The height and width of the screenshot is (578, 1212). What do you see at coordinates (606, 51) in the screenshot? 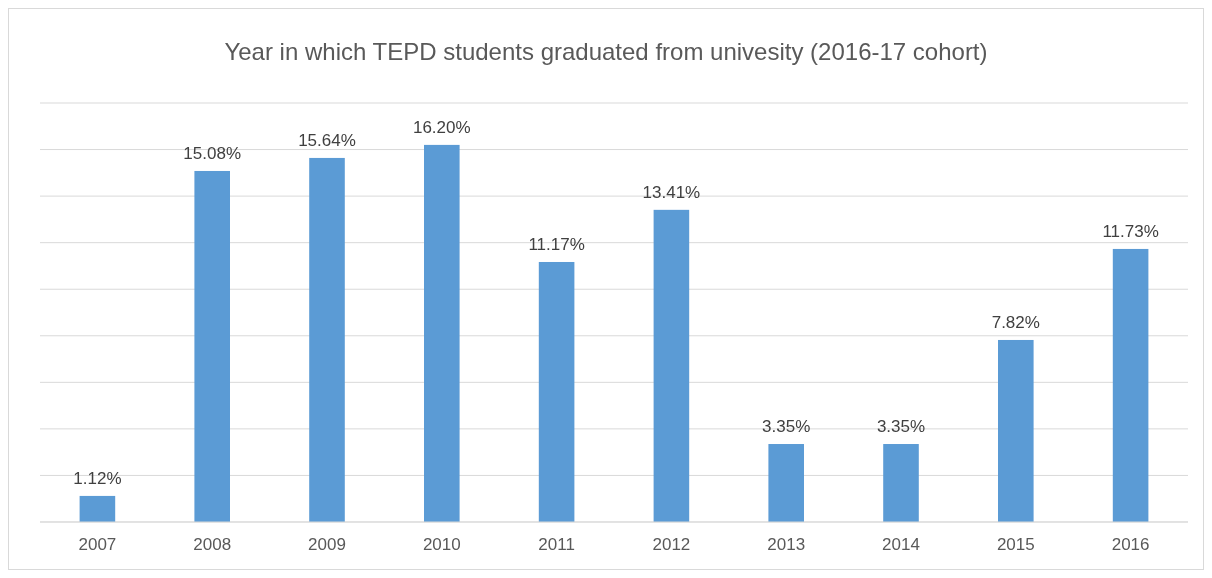
I see `chart-title: Year in which TEPD students graduated from univesity (2016-17 cohort)` at bounding box center [606, 51].